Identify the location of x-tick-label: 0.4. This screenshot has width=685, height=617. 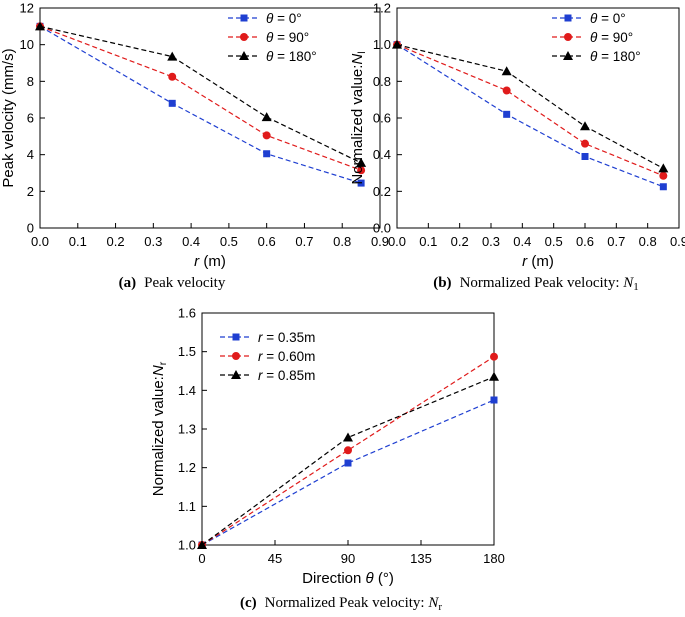
(191, 241).